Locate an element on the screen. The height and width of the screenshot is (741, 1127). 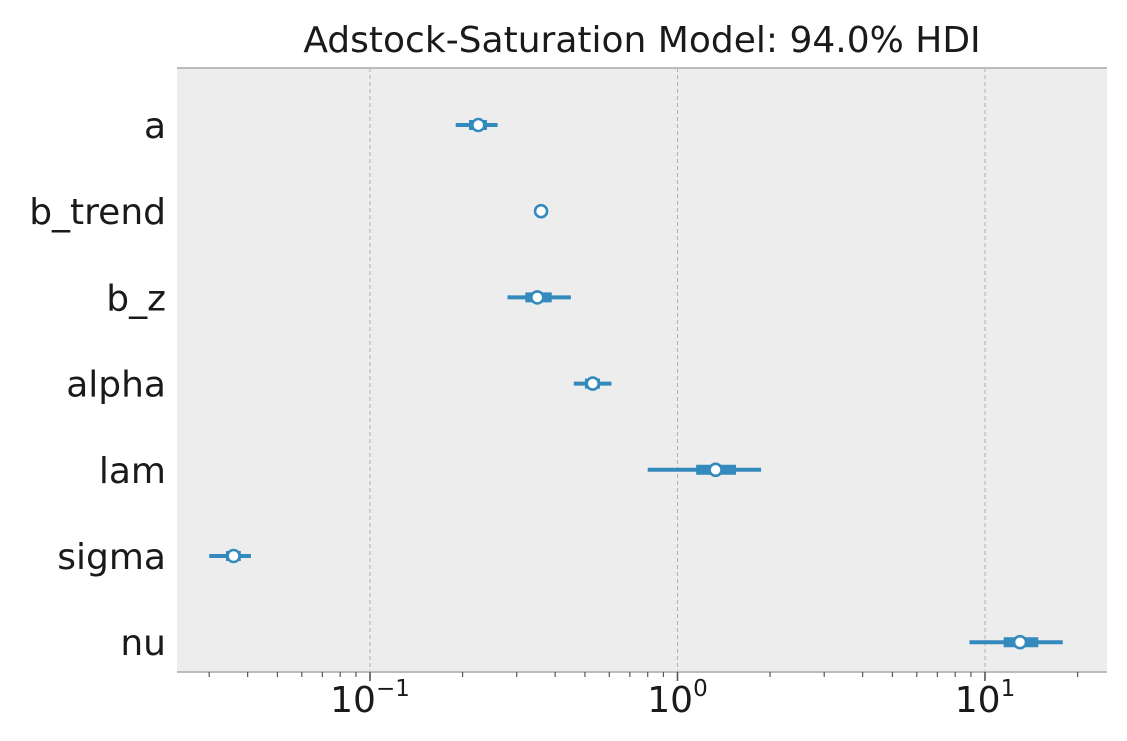
chart-title: Adstock-Saturation Model: 94.0% HDI is located at coordinates (641, 40).